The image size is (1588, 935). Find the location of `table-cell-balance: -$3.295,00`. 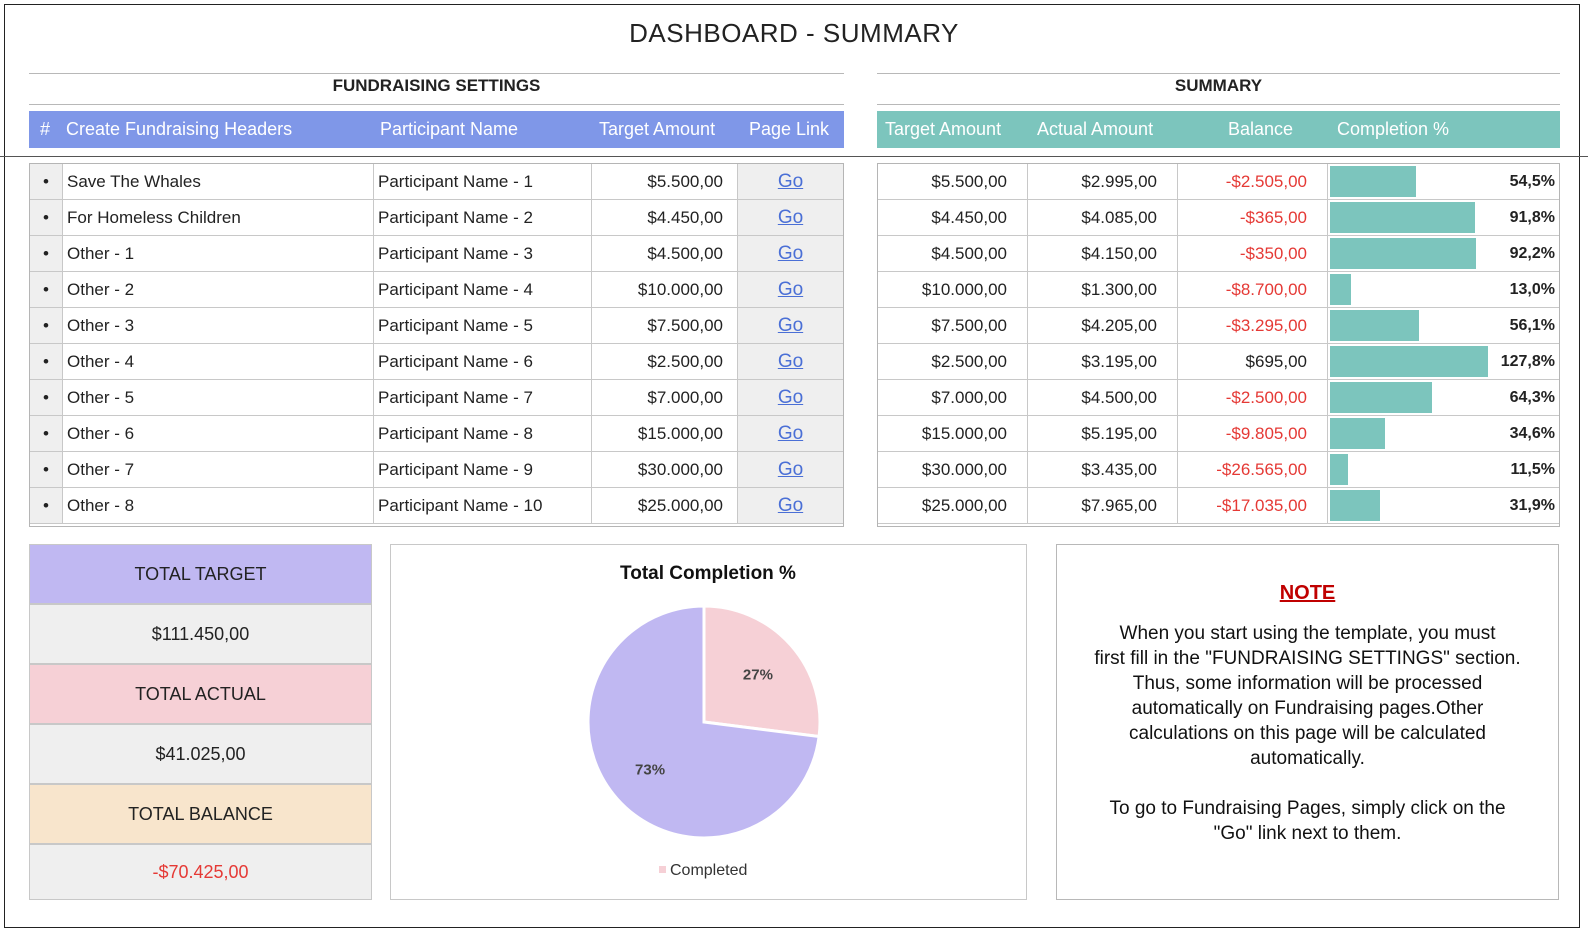

table-cell-balance: -$3.295,00 is located at coordinates (1253, 325).